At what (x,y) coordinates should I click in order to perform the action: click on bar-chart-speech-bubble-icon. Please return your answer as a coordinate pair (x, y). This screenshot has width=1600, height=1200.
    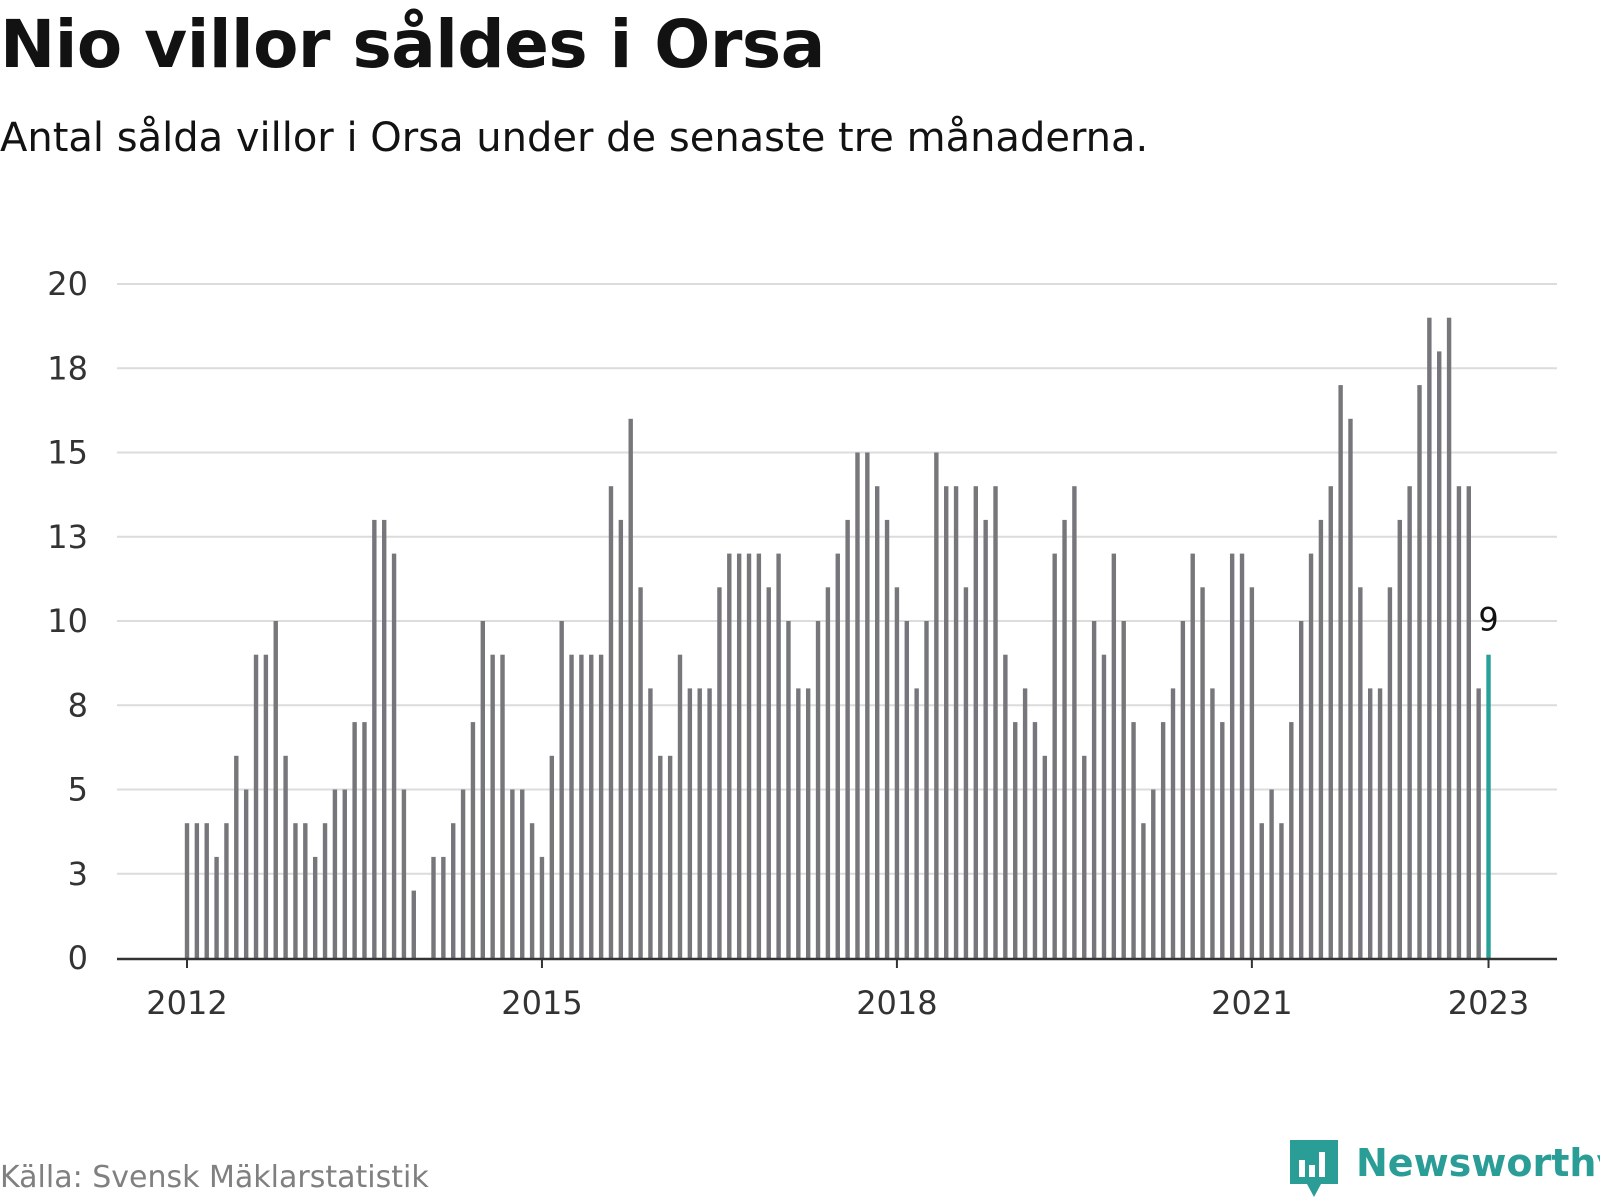
    Looking at the image, I should click on (1314, 1168).